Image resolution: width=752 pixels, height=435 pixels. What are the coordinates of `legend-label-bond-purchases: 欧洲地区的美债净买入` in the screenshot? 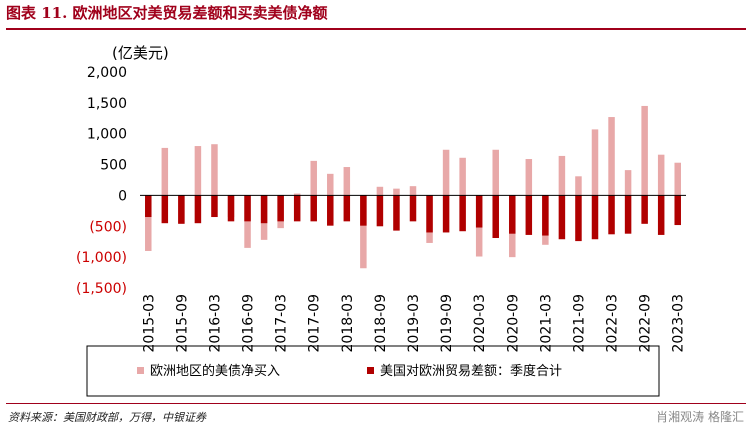 It's located at (215, 371).